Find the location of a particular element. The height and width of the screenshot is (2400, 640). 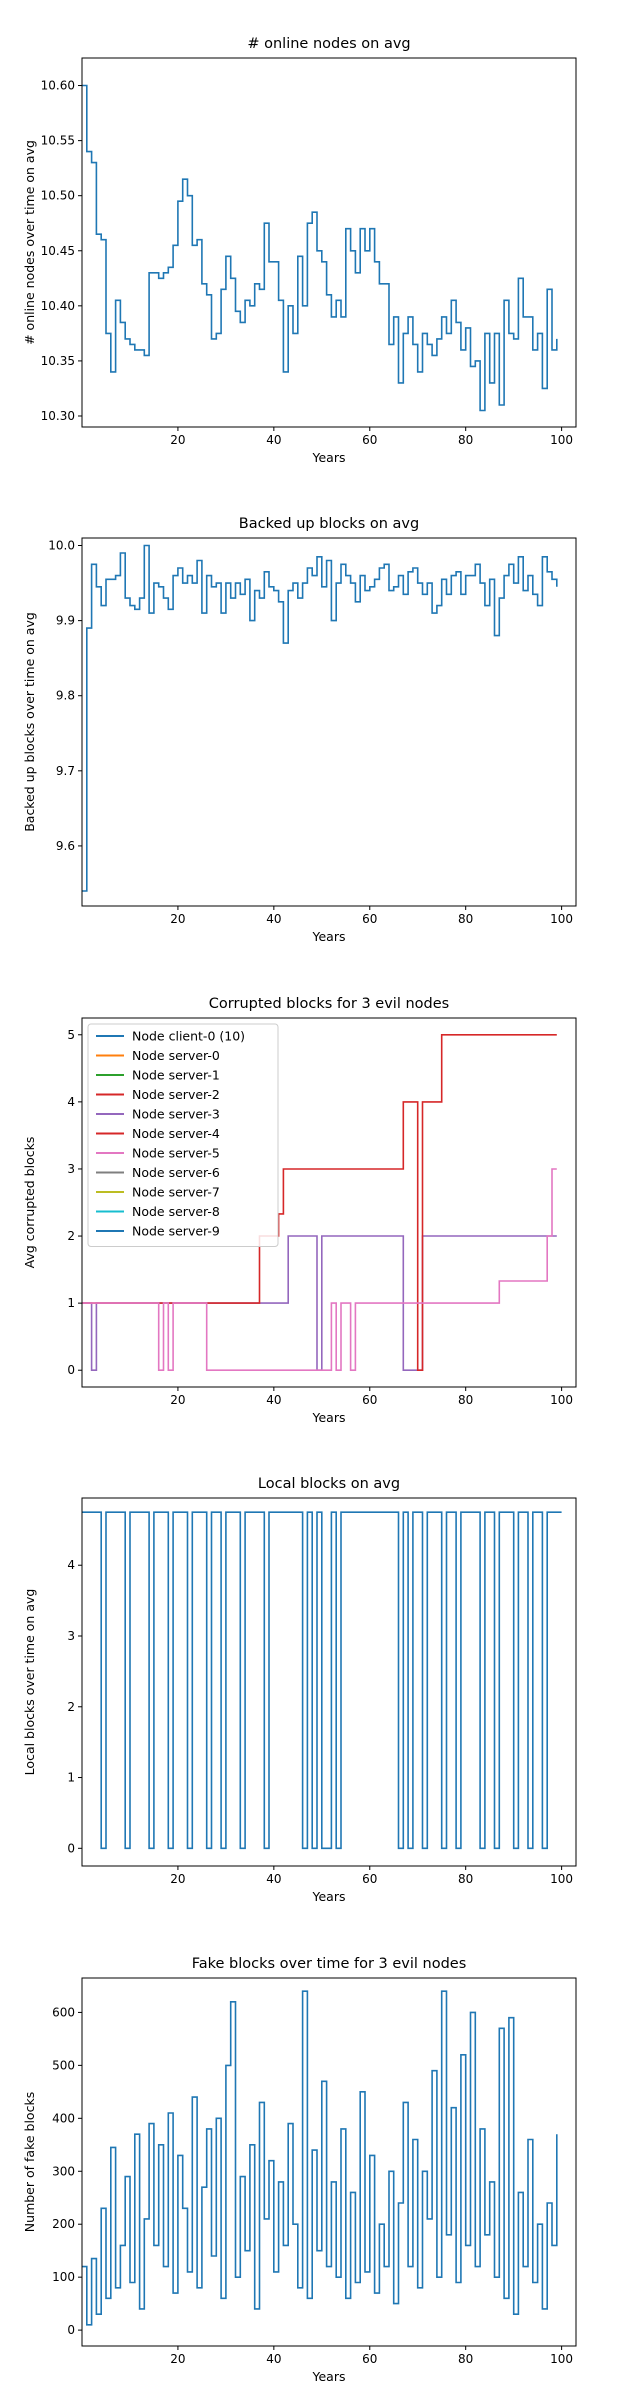

y-tick-label-2-3: 3 is located at coordinates (71, 1169).